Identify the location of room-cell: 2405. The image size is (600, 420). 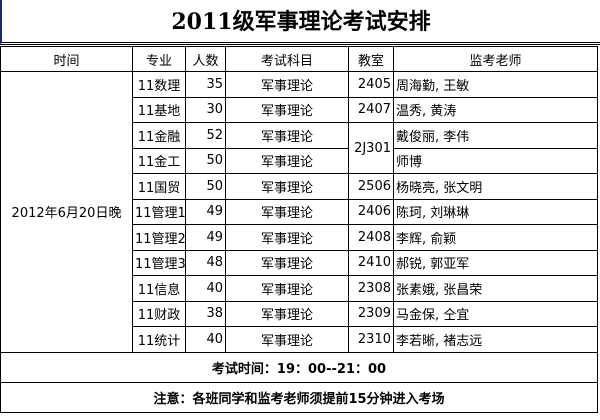
(371, 84).